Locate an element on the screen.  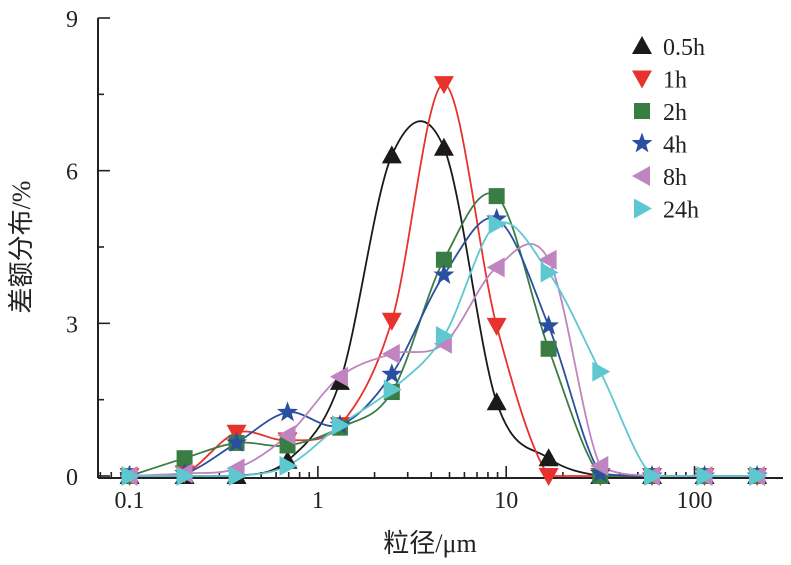
legend-label-2h: 2h is located at coordinates (675, 113).